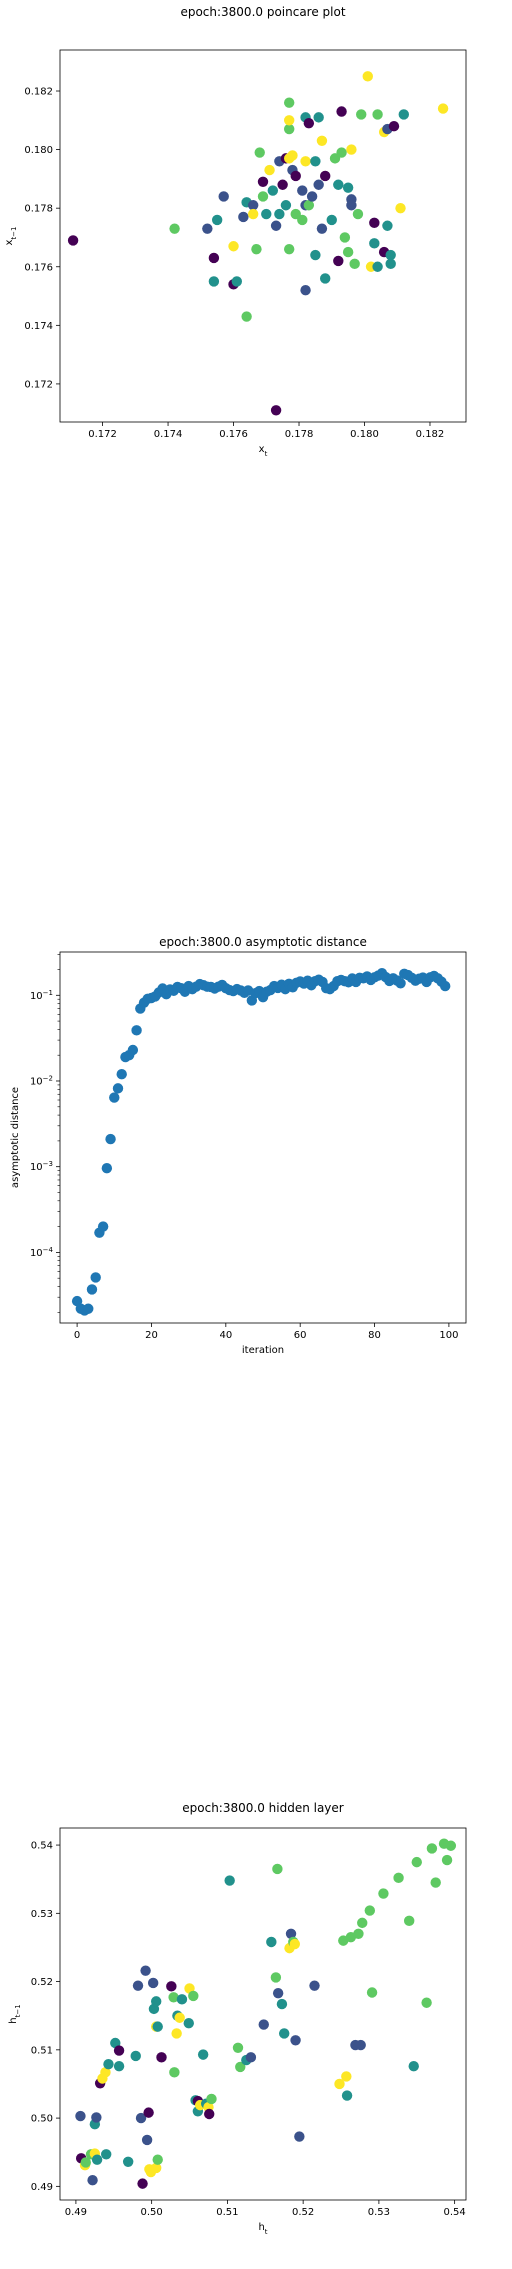  What do you see at coordinates (448, 1335) in the screenshot?
I see `x-tick-label: 100` at bounding box center [448, 1335].